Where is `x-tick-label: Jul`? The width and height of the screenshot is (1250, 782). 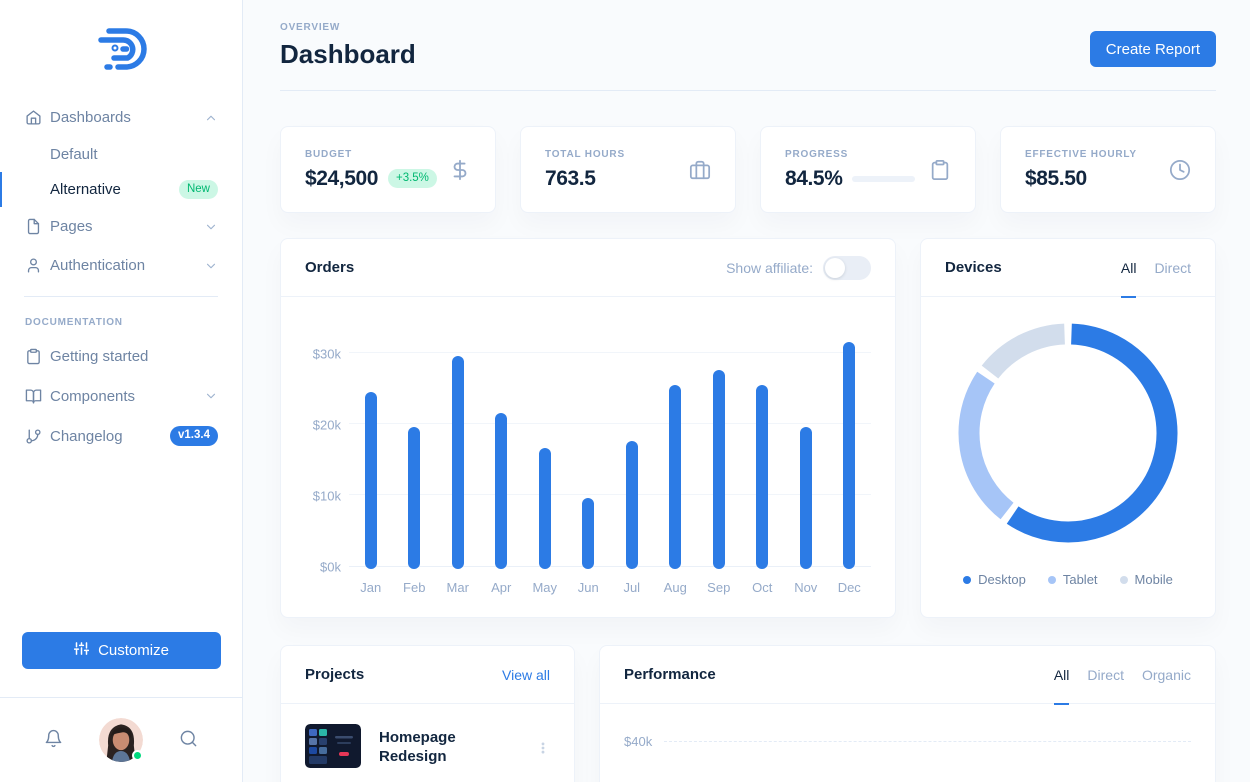 x-tick-label: Jul is located at coordinates (632, 587).